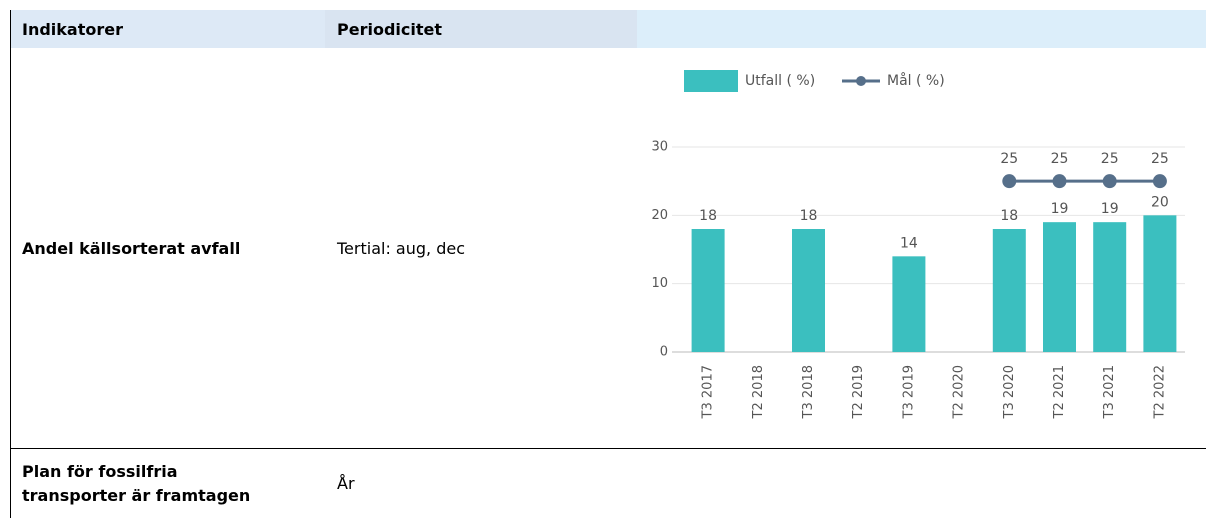 The width and height of the screenshot is (1206, 518). What do you see at coordinates (481, 29) in the screenshot?
I see `header-cell: Periodicitet` at bounding box center [481, 29].